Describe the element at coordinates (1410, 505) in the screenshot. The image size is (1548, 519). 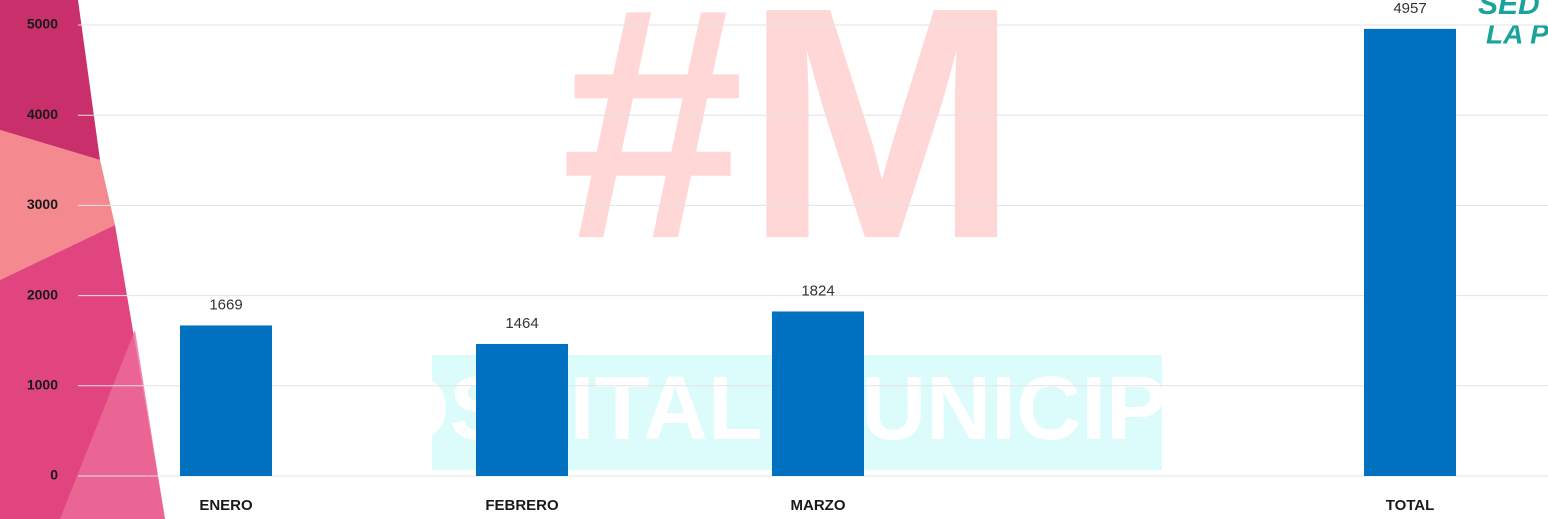
I see `x-tick-label: TOTAL` at that location.